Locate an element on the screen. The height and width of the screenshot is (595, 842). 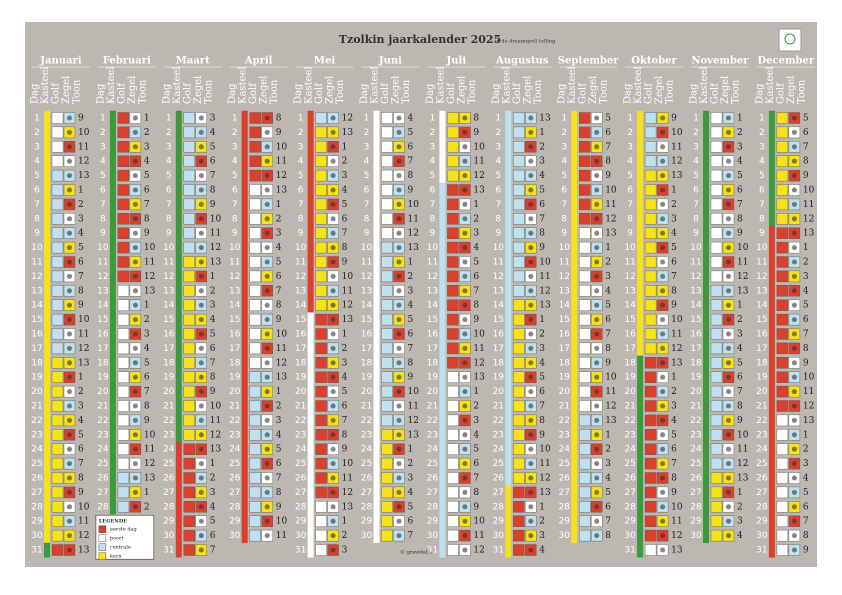
column-header: Toon is located at coordinates (538, 91).